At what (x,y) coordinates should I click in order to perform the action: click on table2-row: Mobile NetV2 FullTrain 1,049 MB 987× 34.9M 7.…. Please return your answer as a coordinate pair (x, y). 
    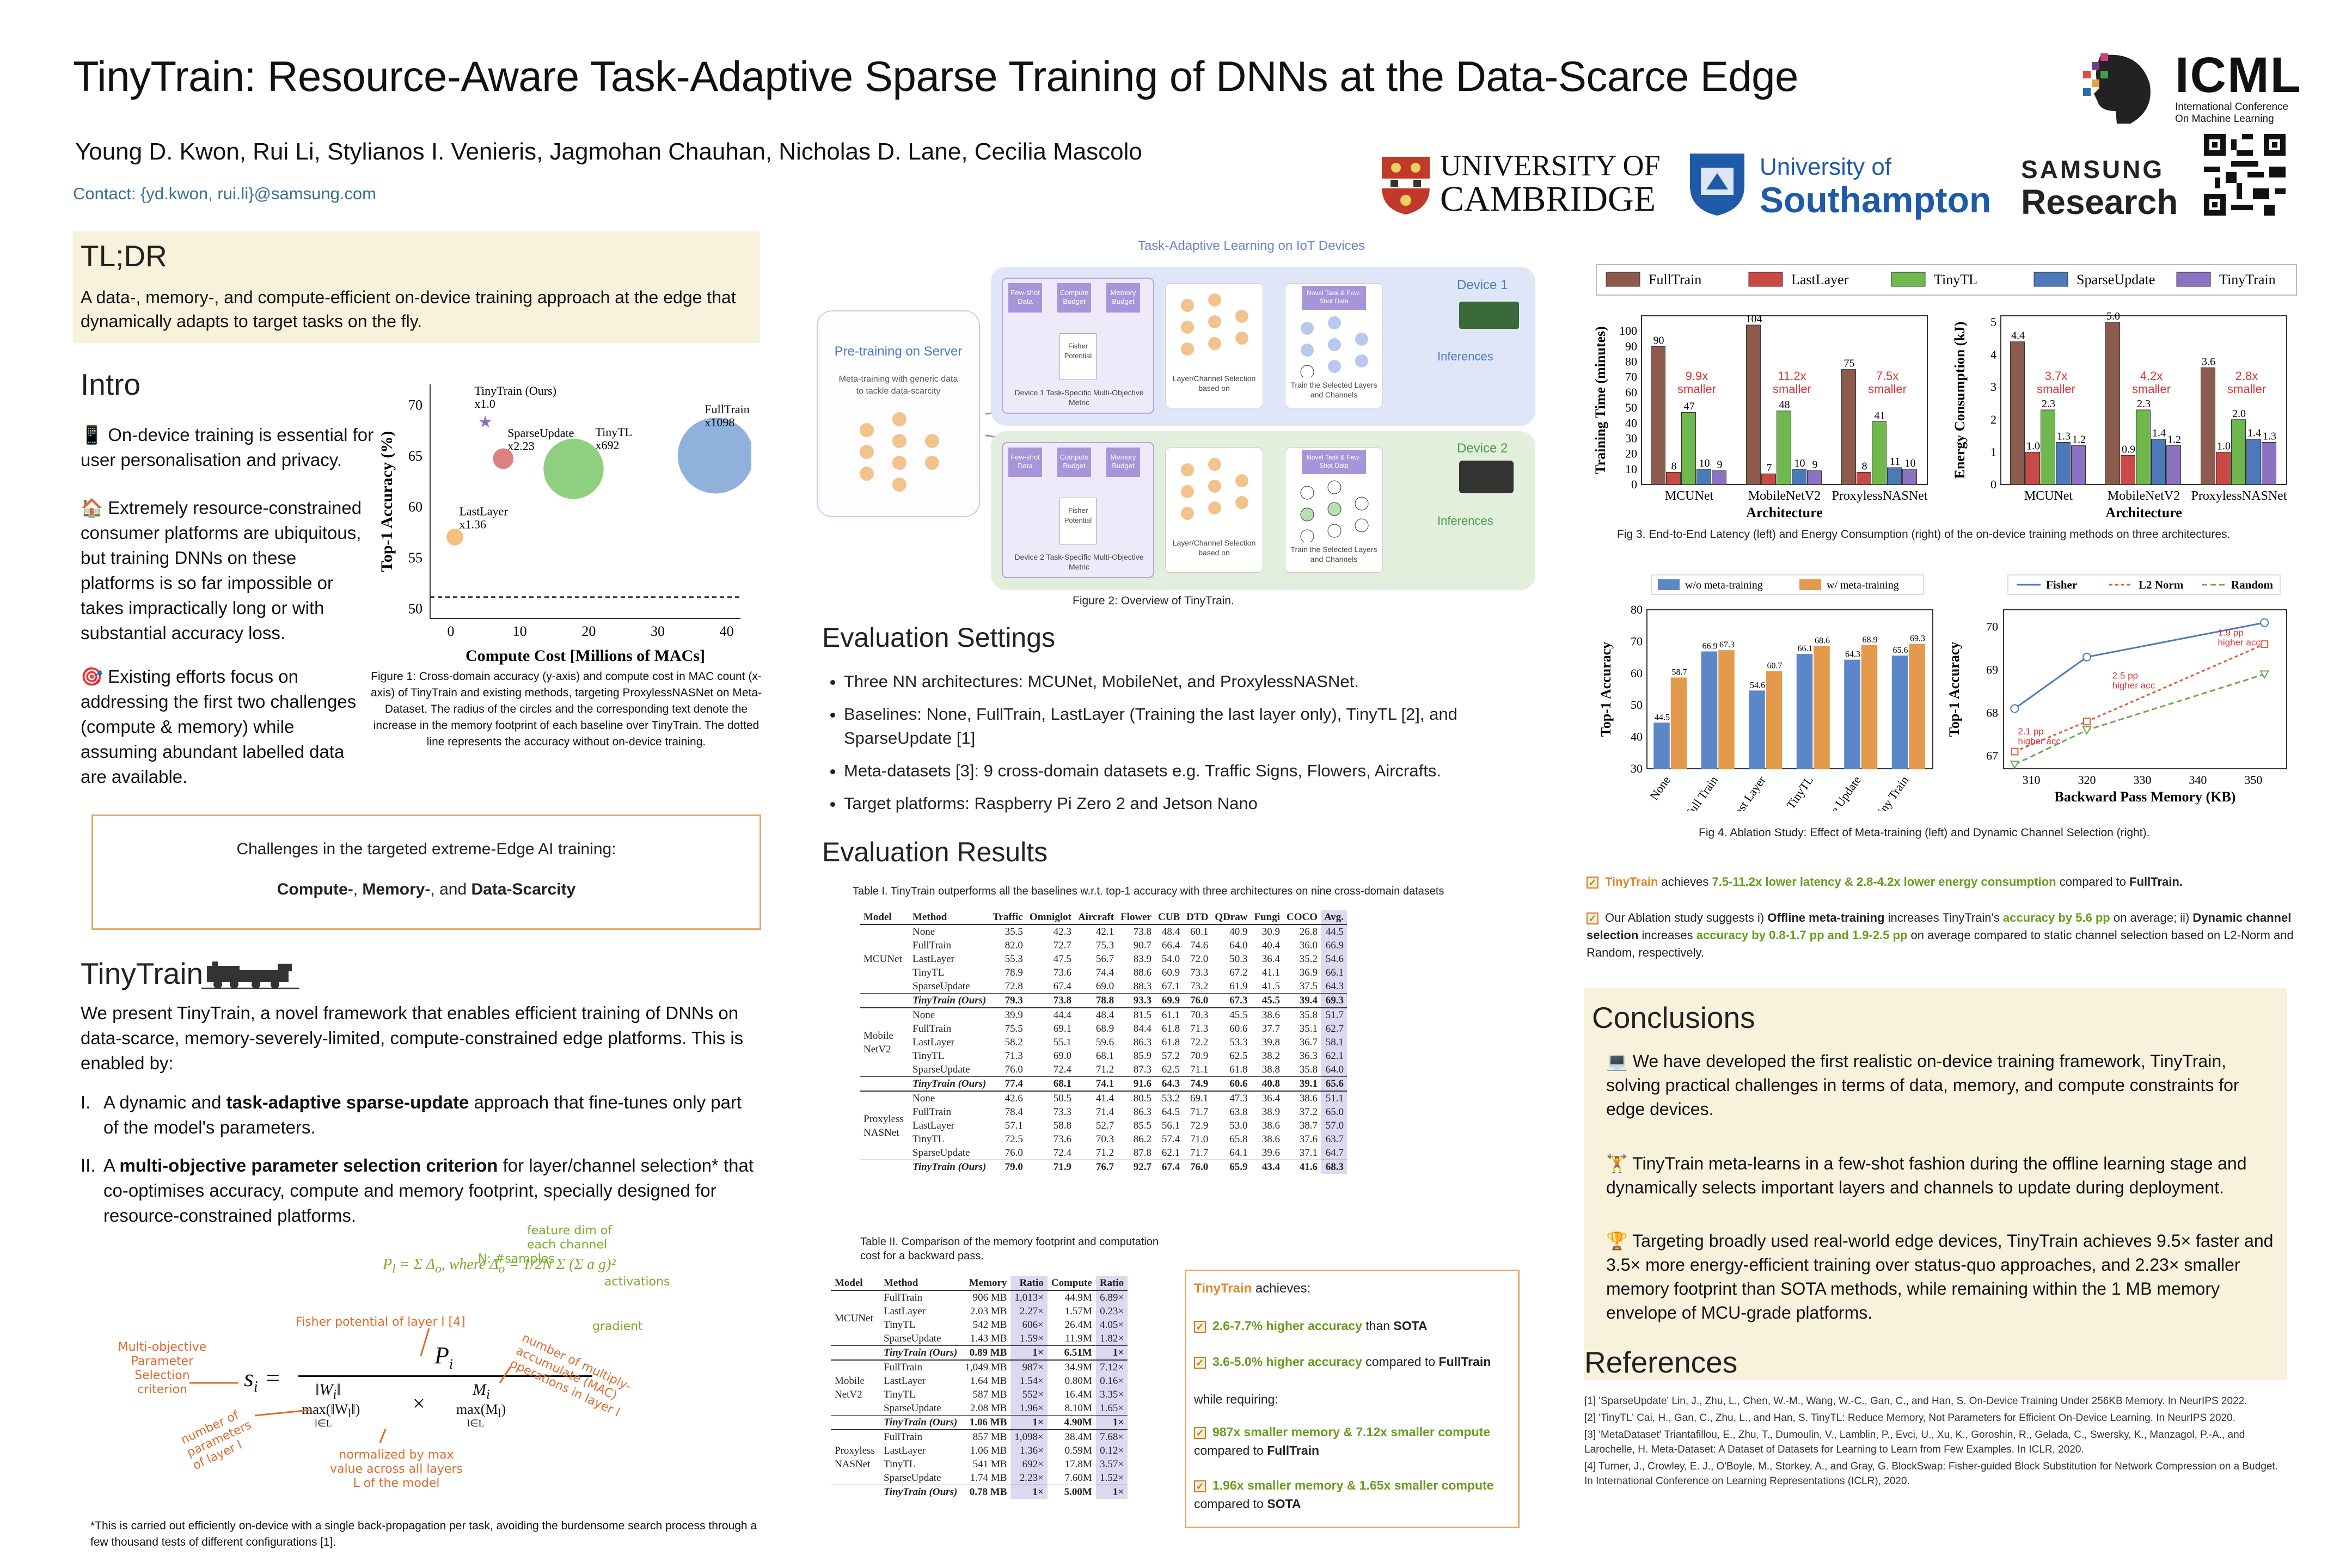
    Looking at the image, I should click on (979, 1387).